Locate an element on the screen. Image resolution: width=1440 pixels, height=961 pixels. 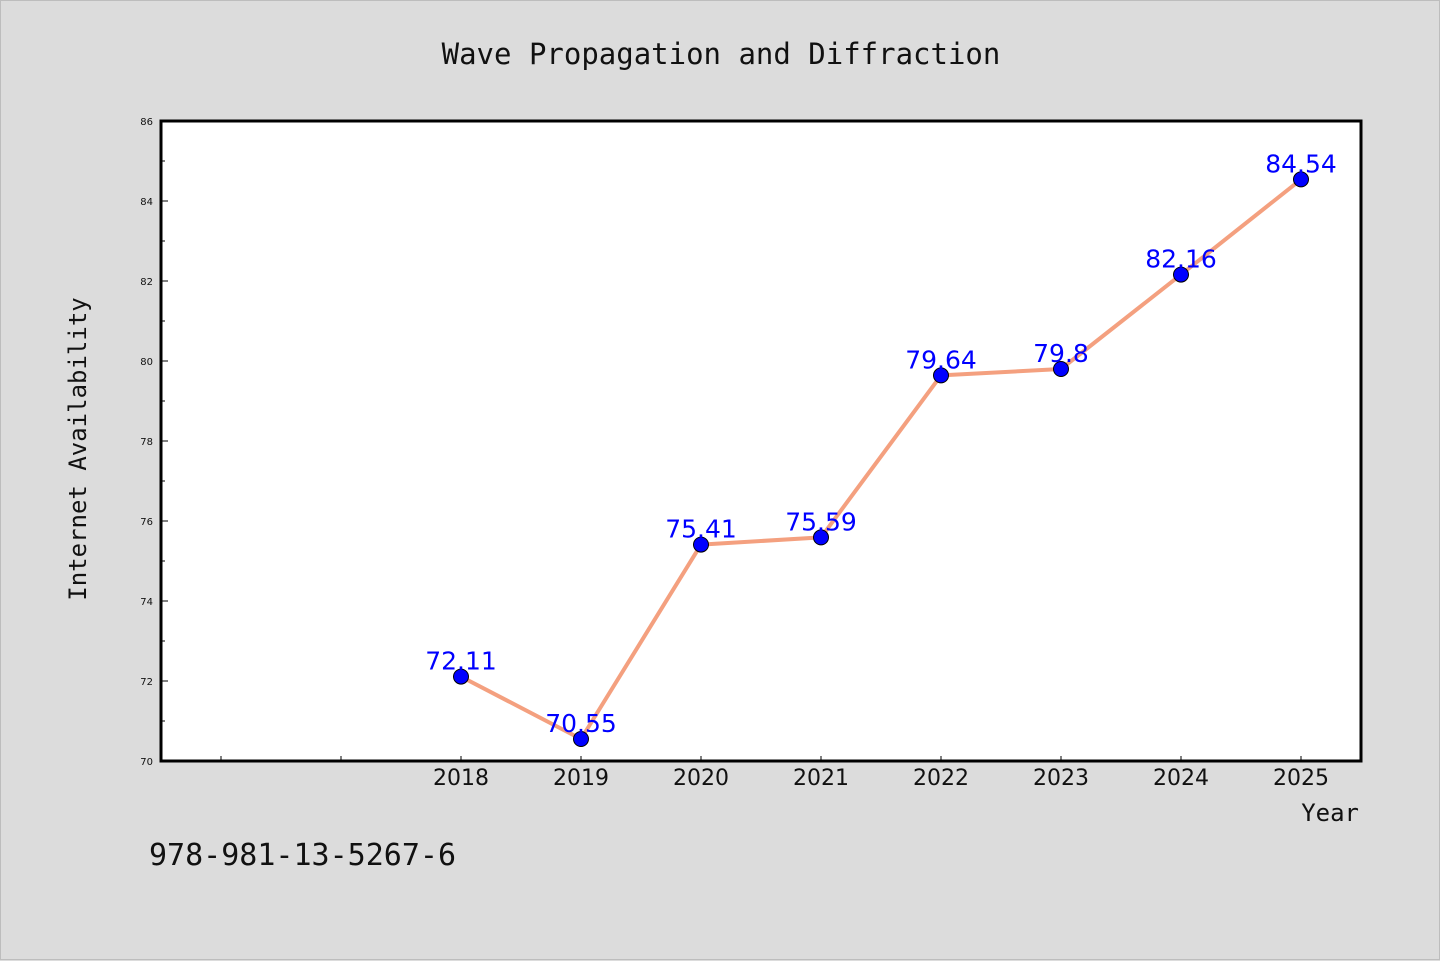
y-tick-label: 70 is located at coordinates (146, 762).